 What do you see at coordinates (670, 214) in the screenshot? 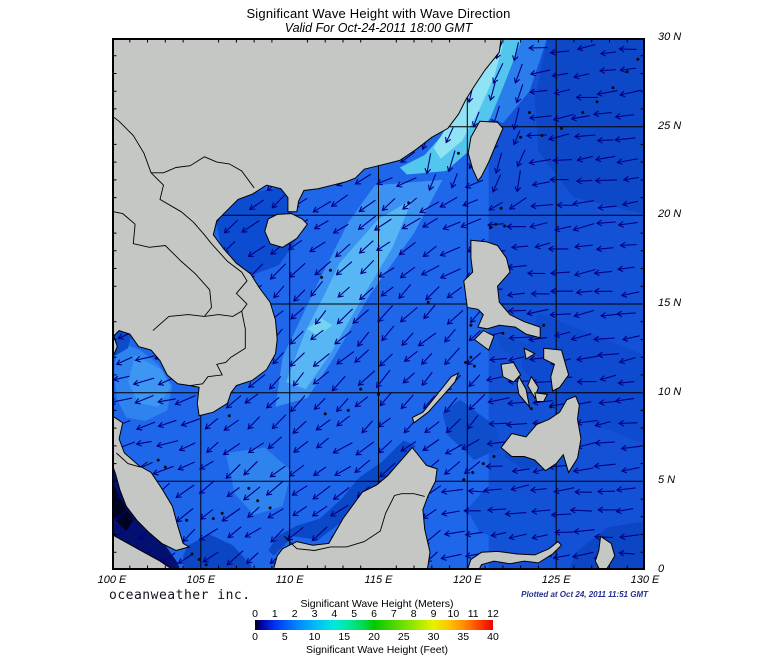
I see `lat-label: 20 N` at bounding box center [670, 214].